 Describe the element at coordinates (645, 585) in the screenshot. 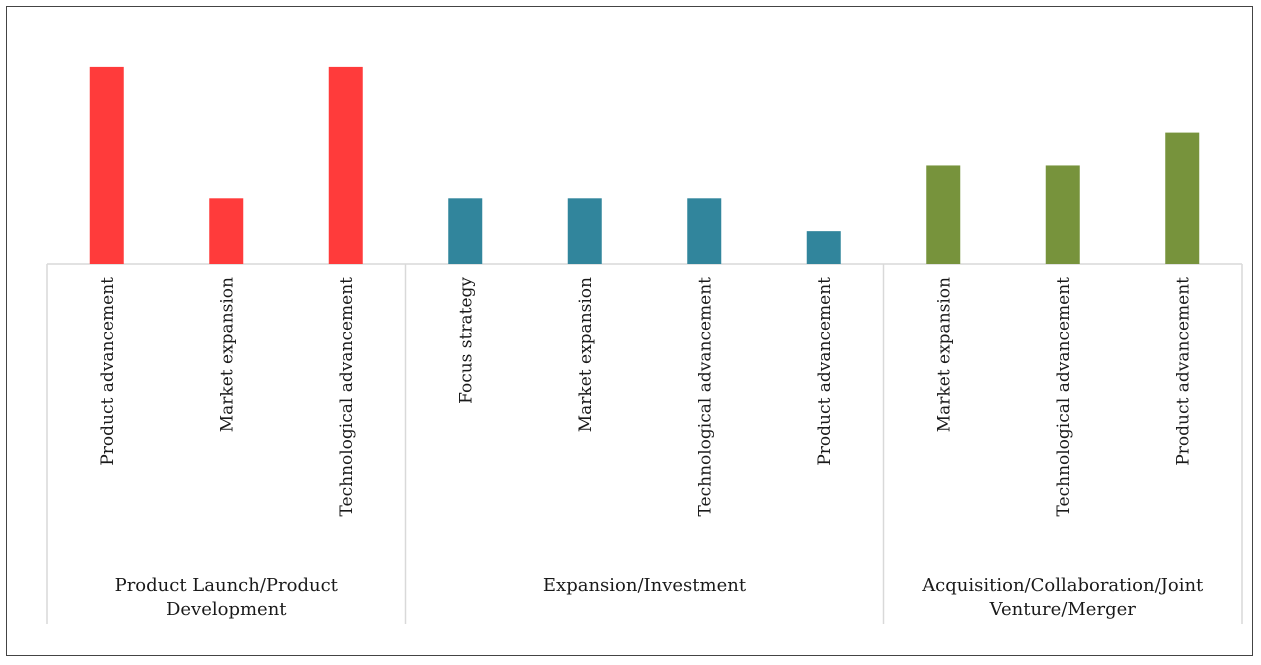

I see `group-label: Expansion/Investment` at that location.